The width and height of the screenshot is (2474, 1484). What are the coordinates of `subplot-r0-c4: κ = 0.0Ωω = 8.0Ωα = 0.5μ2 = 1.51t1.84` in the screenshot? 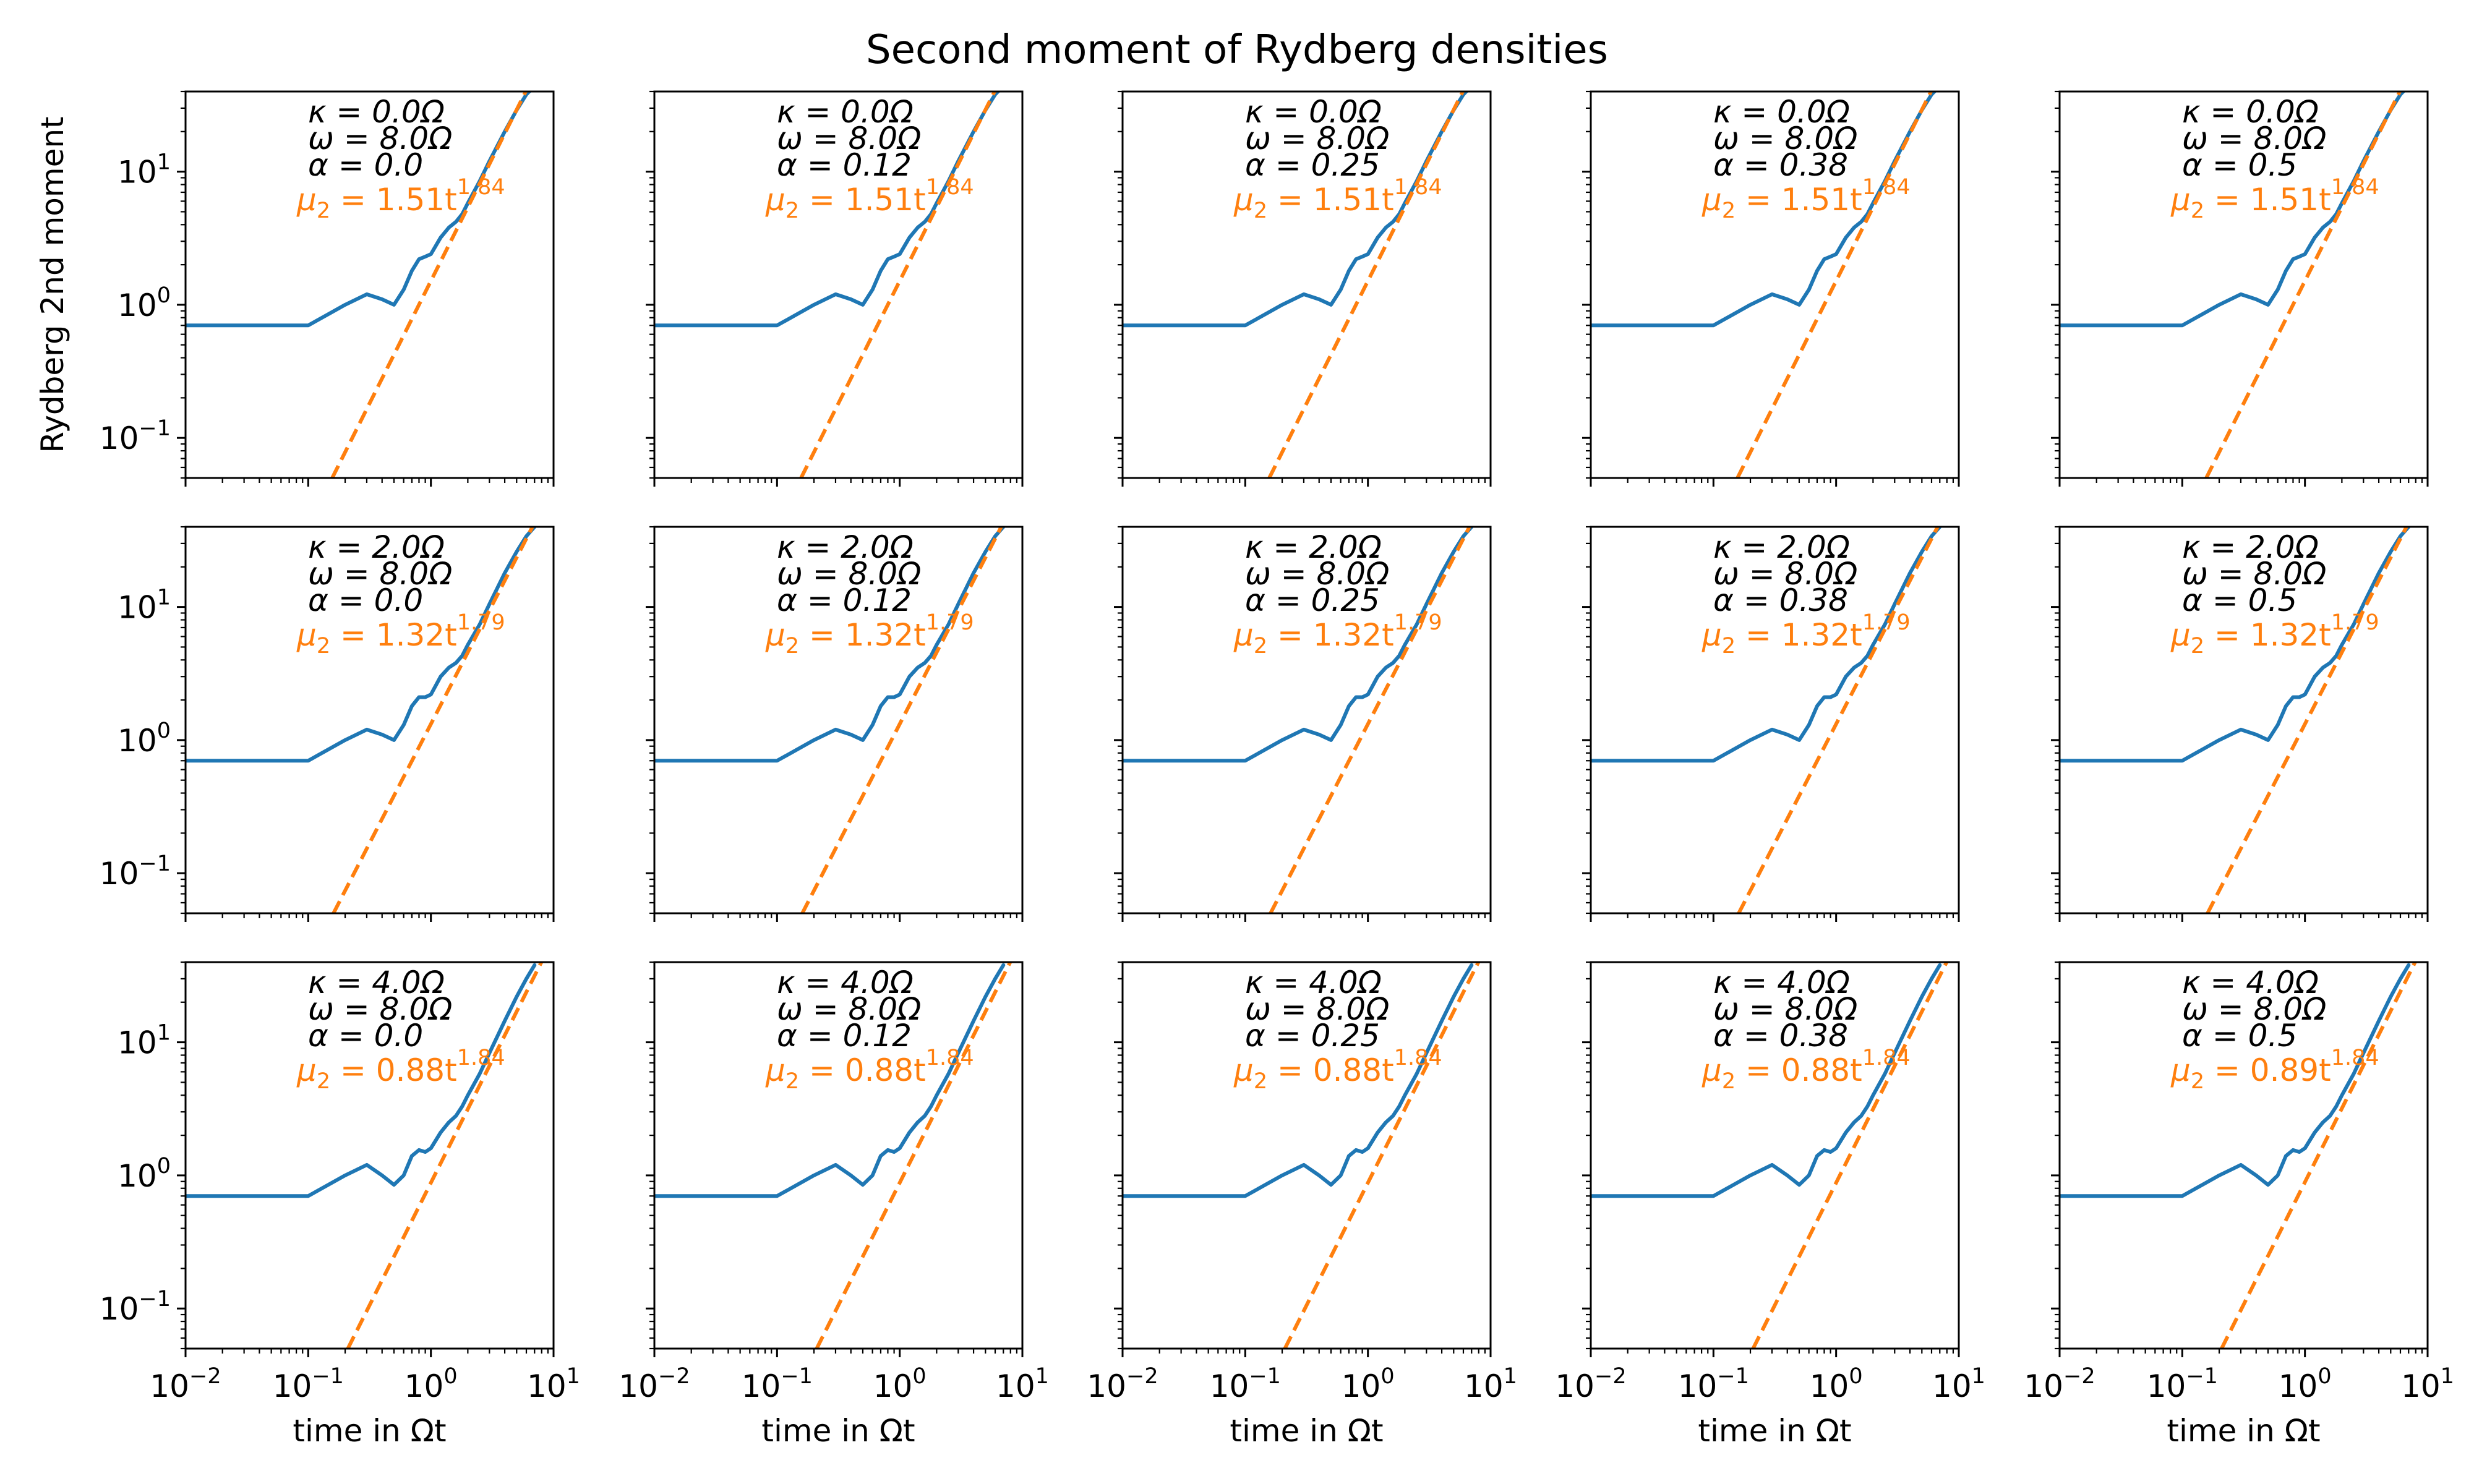 It's located at (2240, 288).